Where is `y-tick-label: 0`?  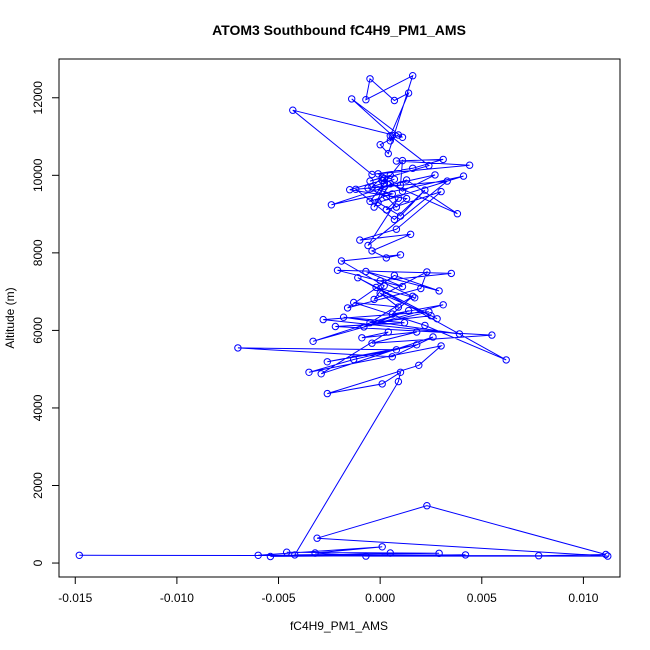
y-tick-label: 0 is located at coordinates (38, 562).